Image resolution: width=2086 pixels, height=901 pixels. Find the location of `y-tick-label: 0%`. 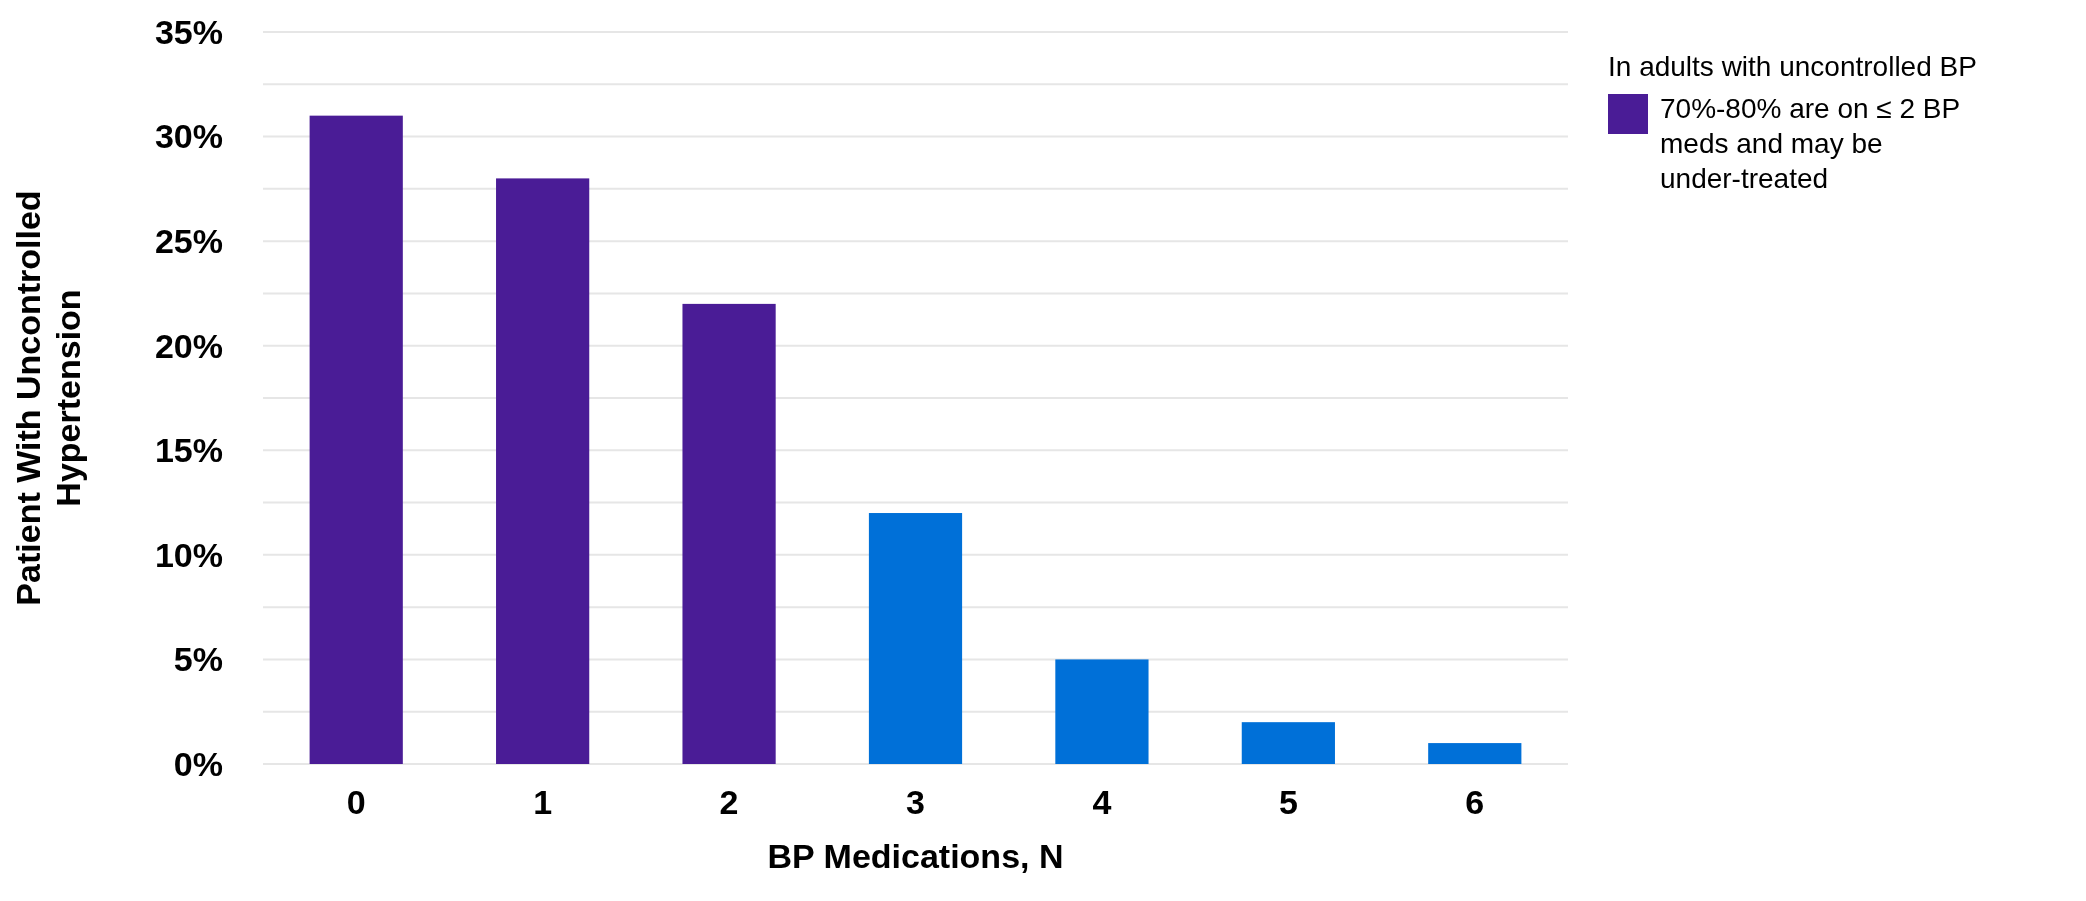

y-tick-label: 0% is located at coordinates (198, 763).